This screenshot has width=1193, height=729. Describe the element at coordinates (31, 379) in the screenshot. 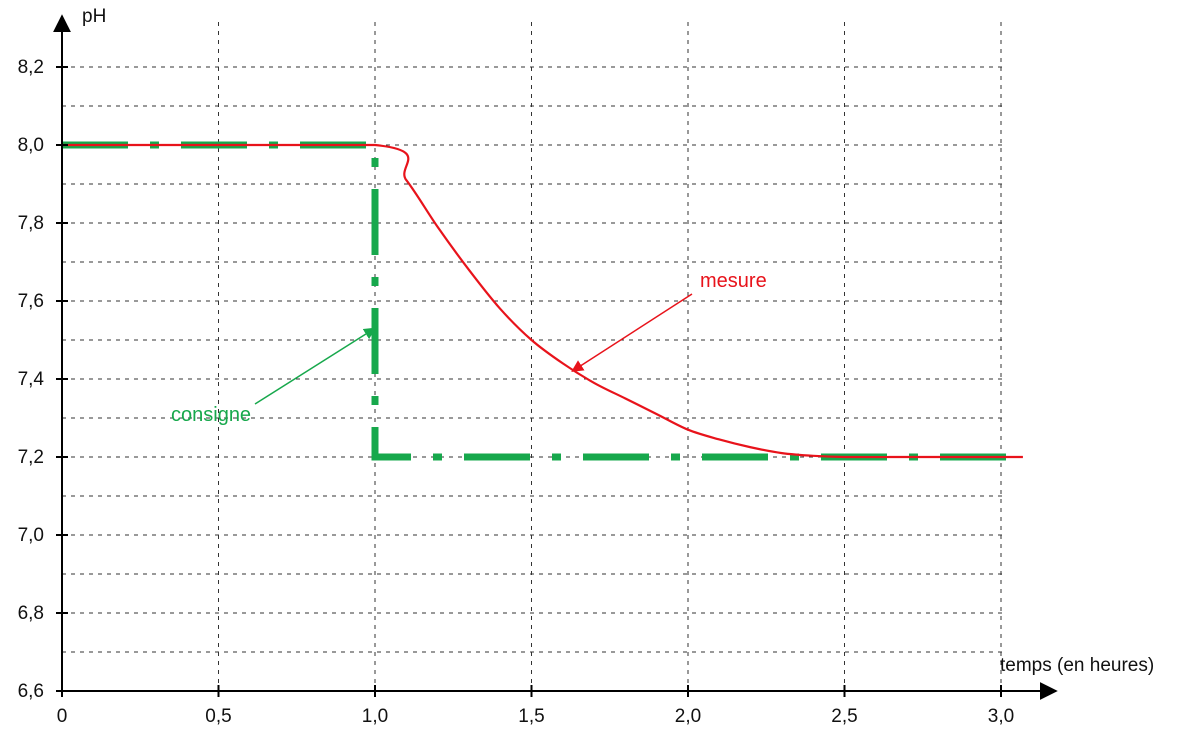

I see `y-tick-label: 7,4` at that location.